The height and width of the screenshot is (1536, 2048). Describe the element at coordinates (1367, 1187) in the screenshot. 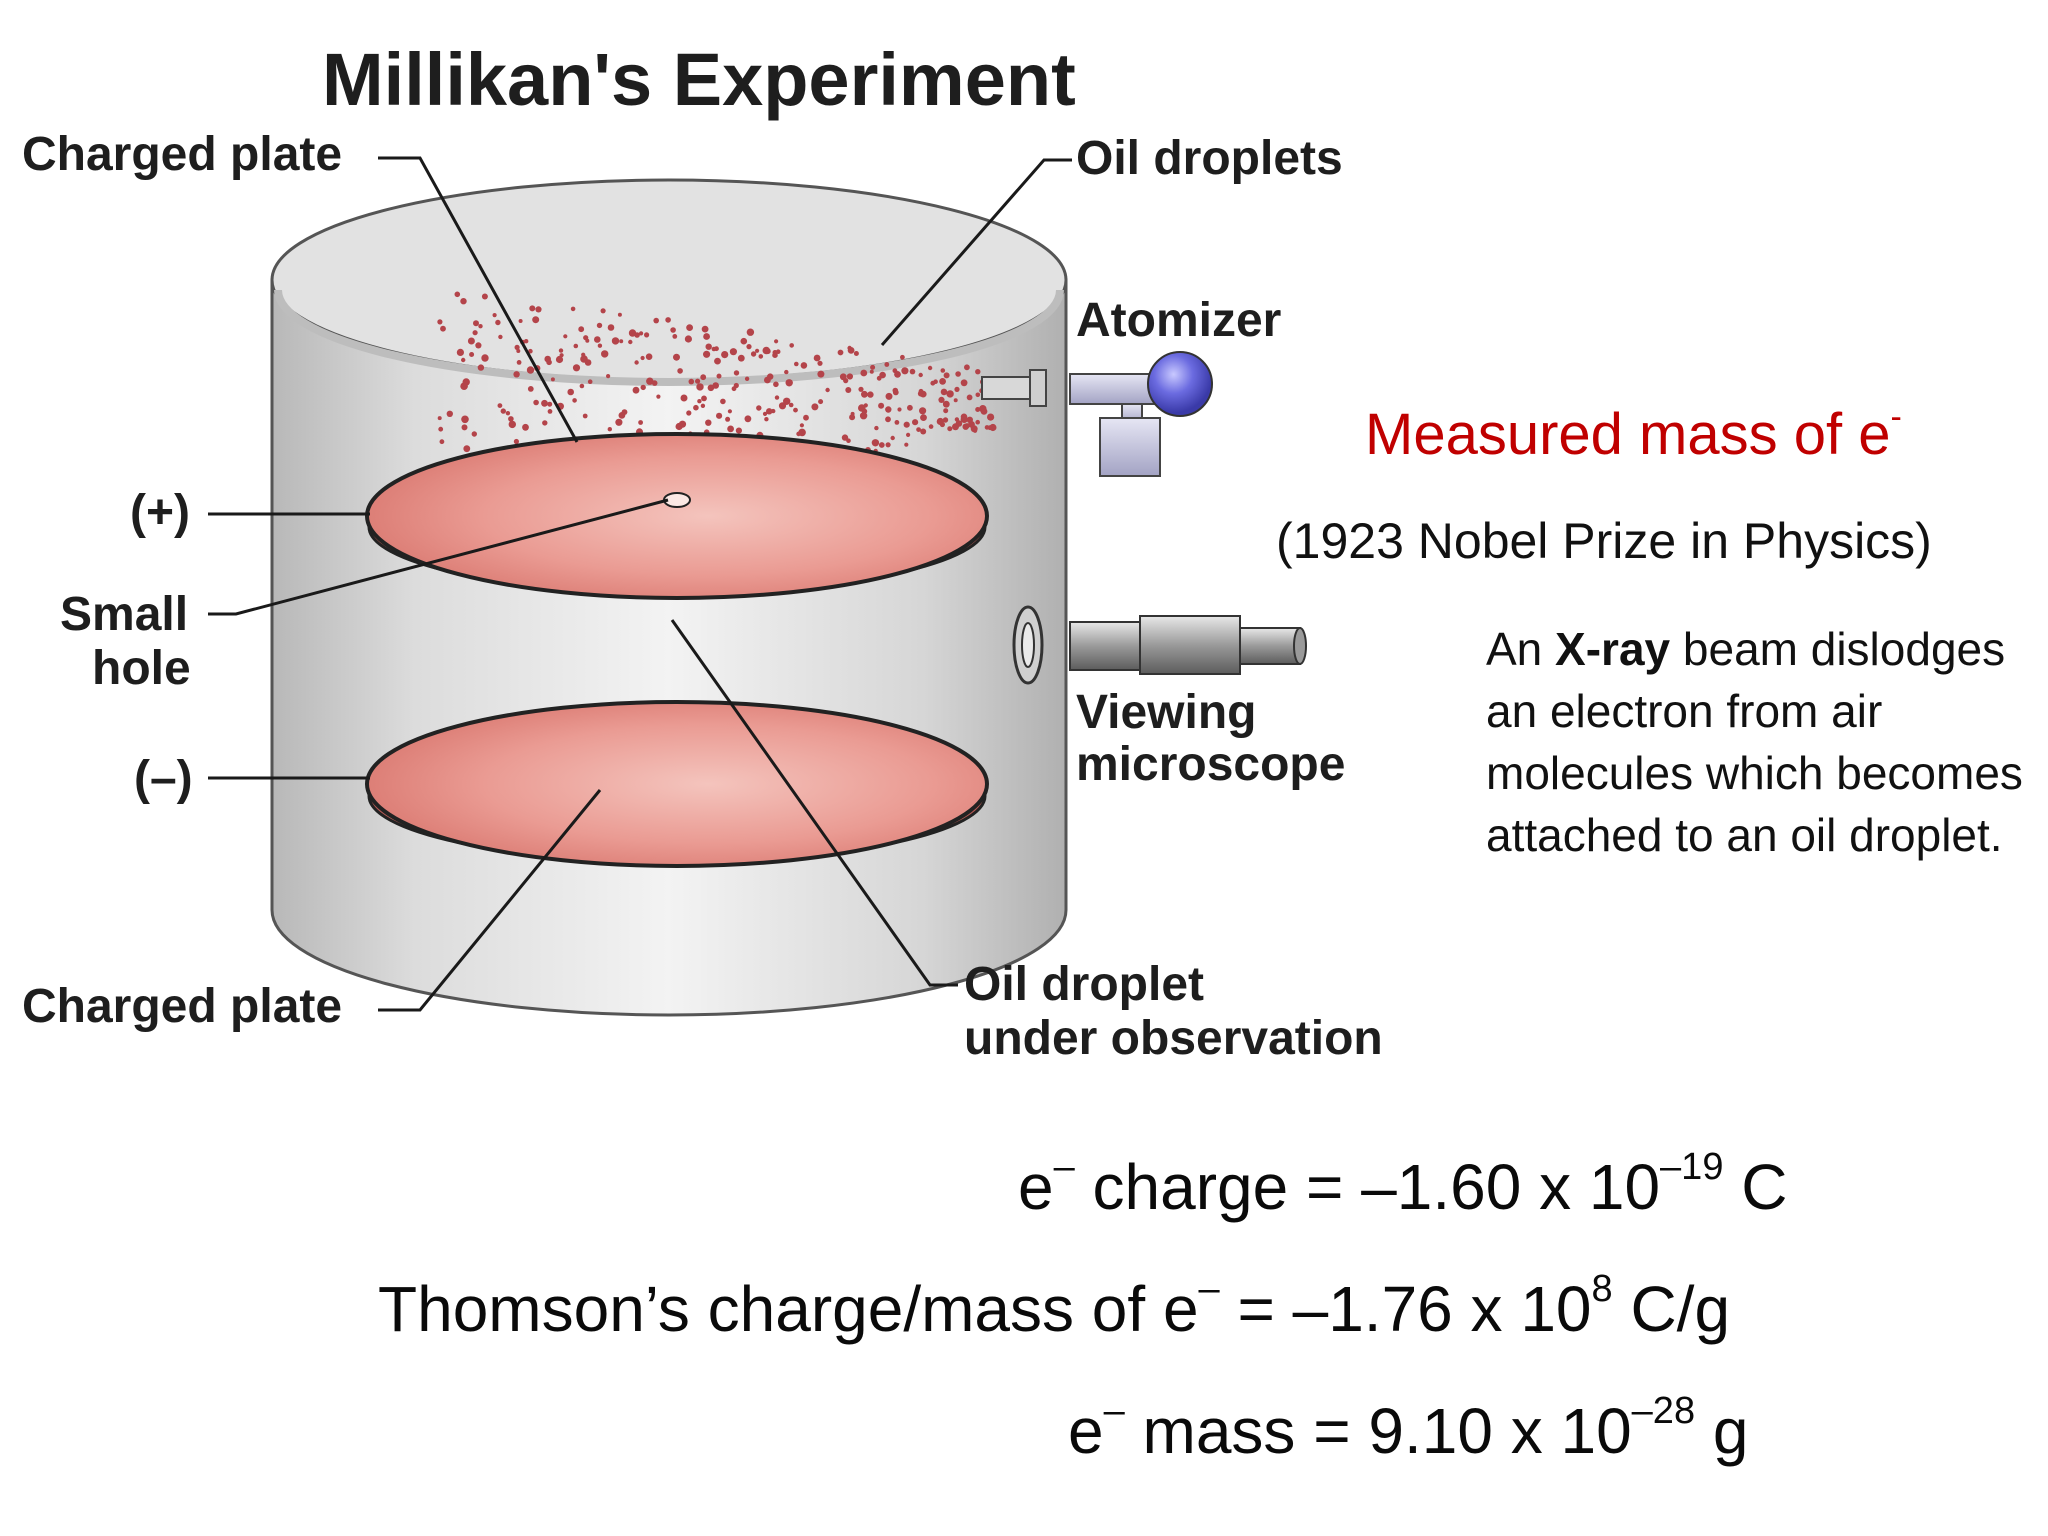

I see `eq-charge-text: charge = –1.60 x 10` at that location.